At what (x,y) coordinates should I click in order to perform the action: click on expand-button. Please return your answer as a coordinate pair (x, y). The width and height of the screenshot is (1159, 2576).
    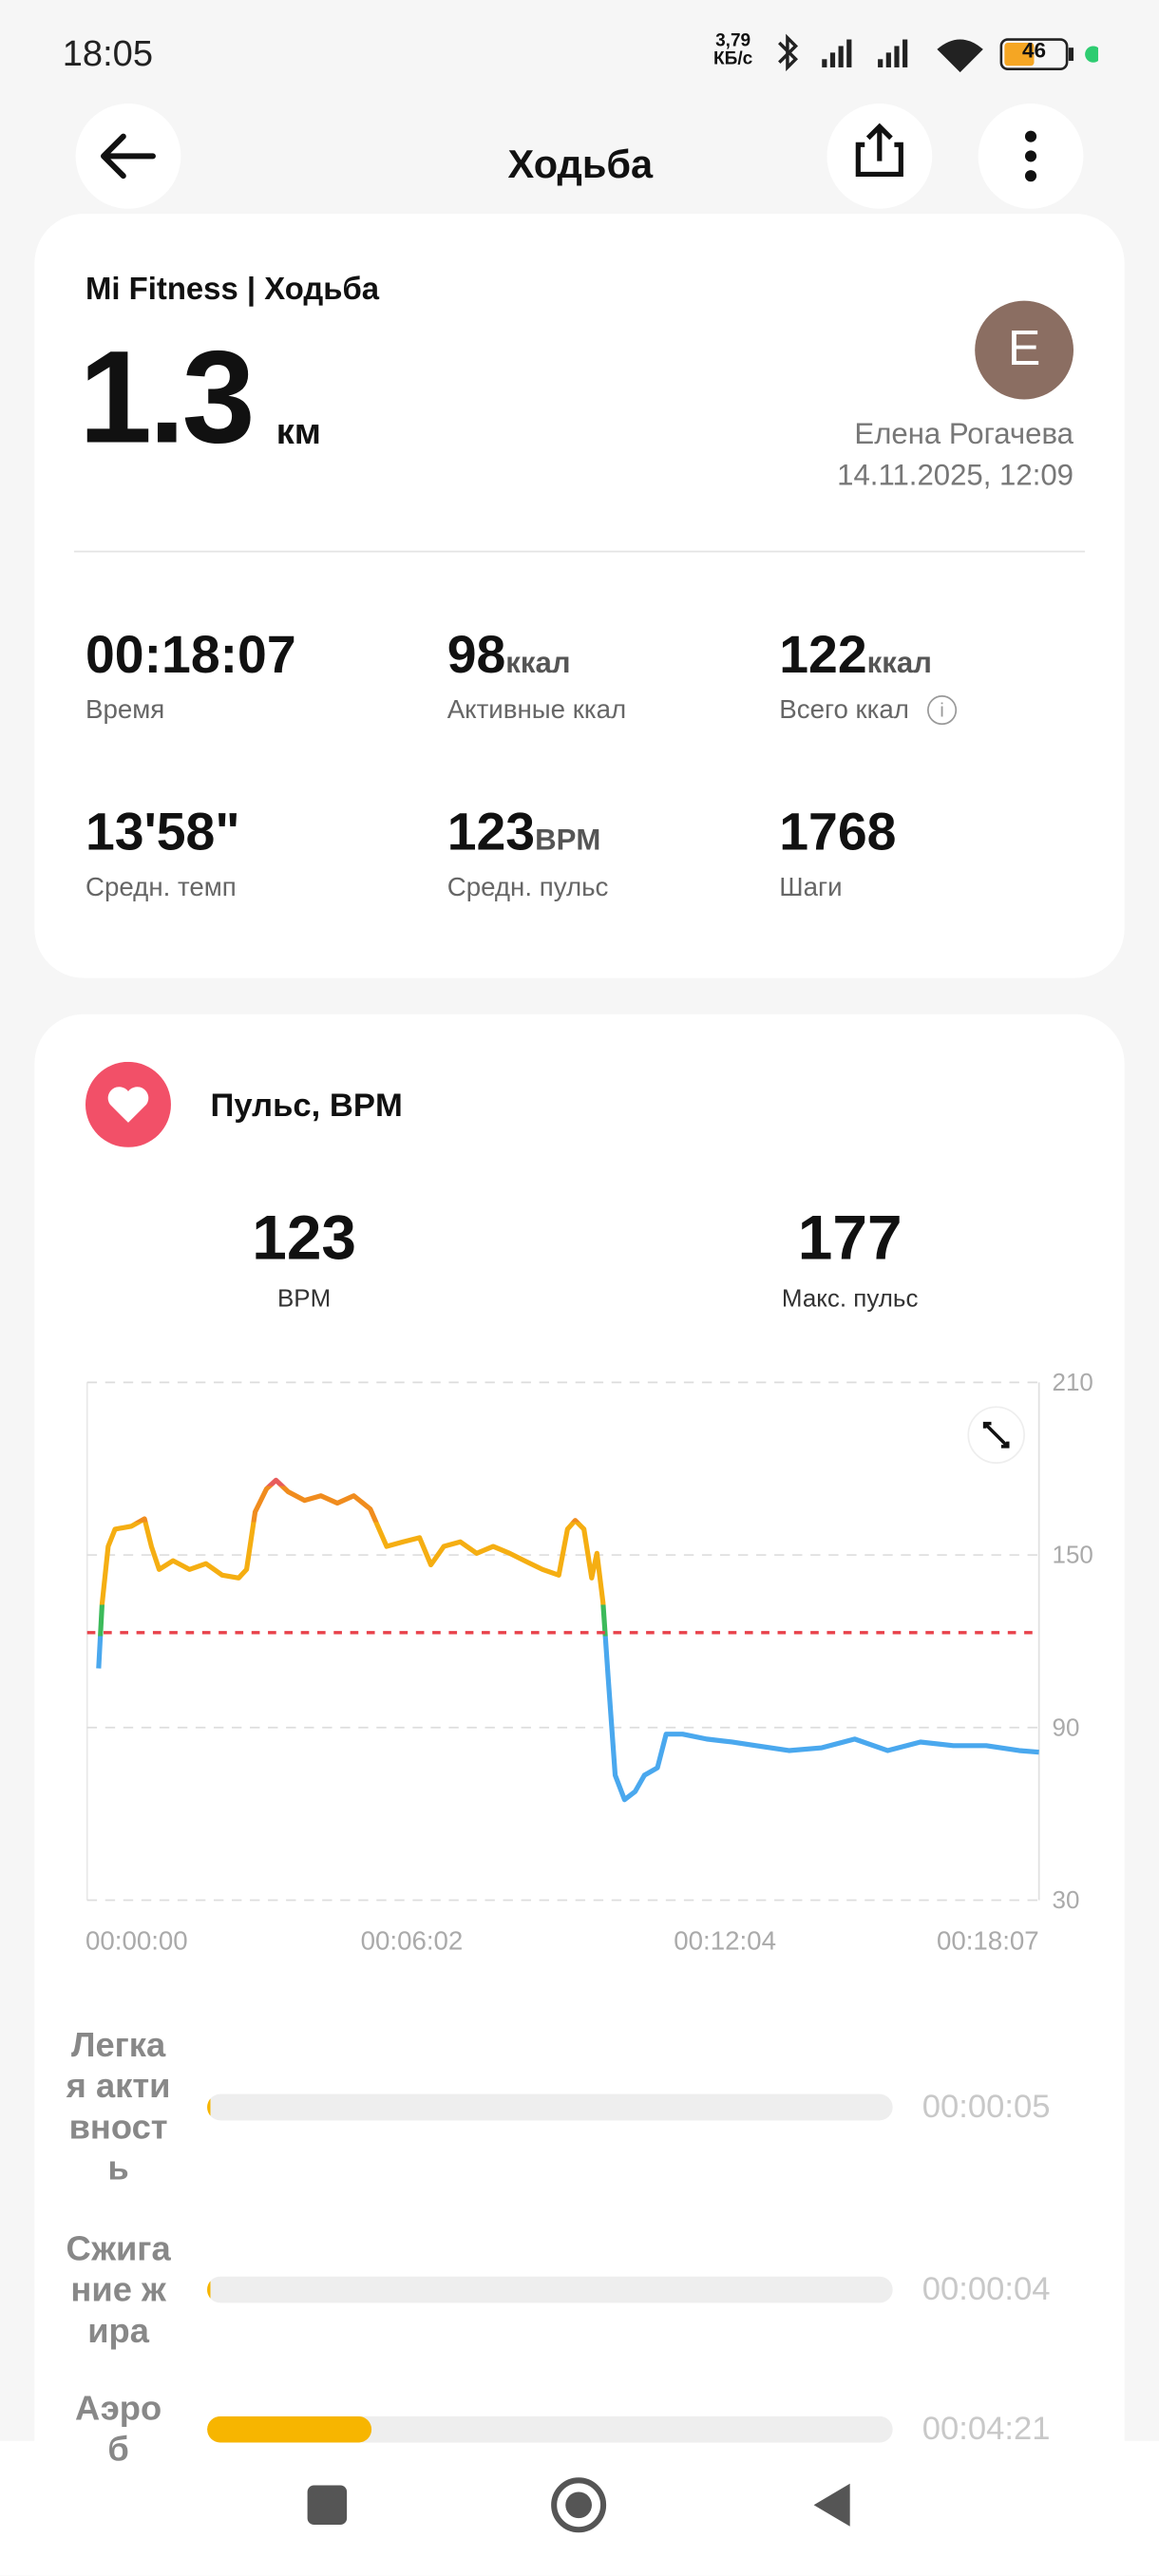
    Looking at the image, I should click on (996, 1435).